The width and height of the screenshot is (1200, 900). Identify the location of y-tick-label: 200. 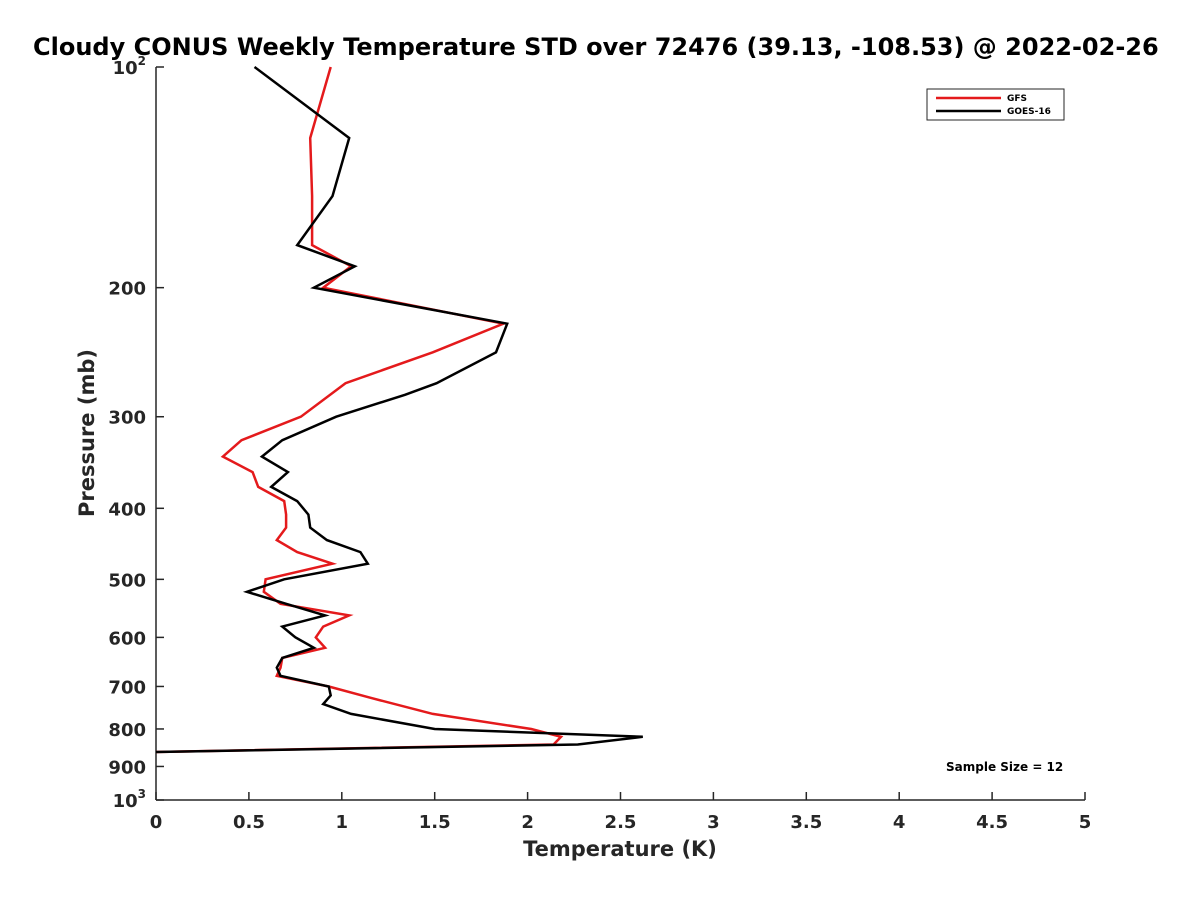
(127, 289).